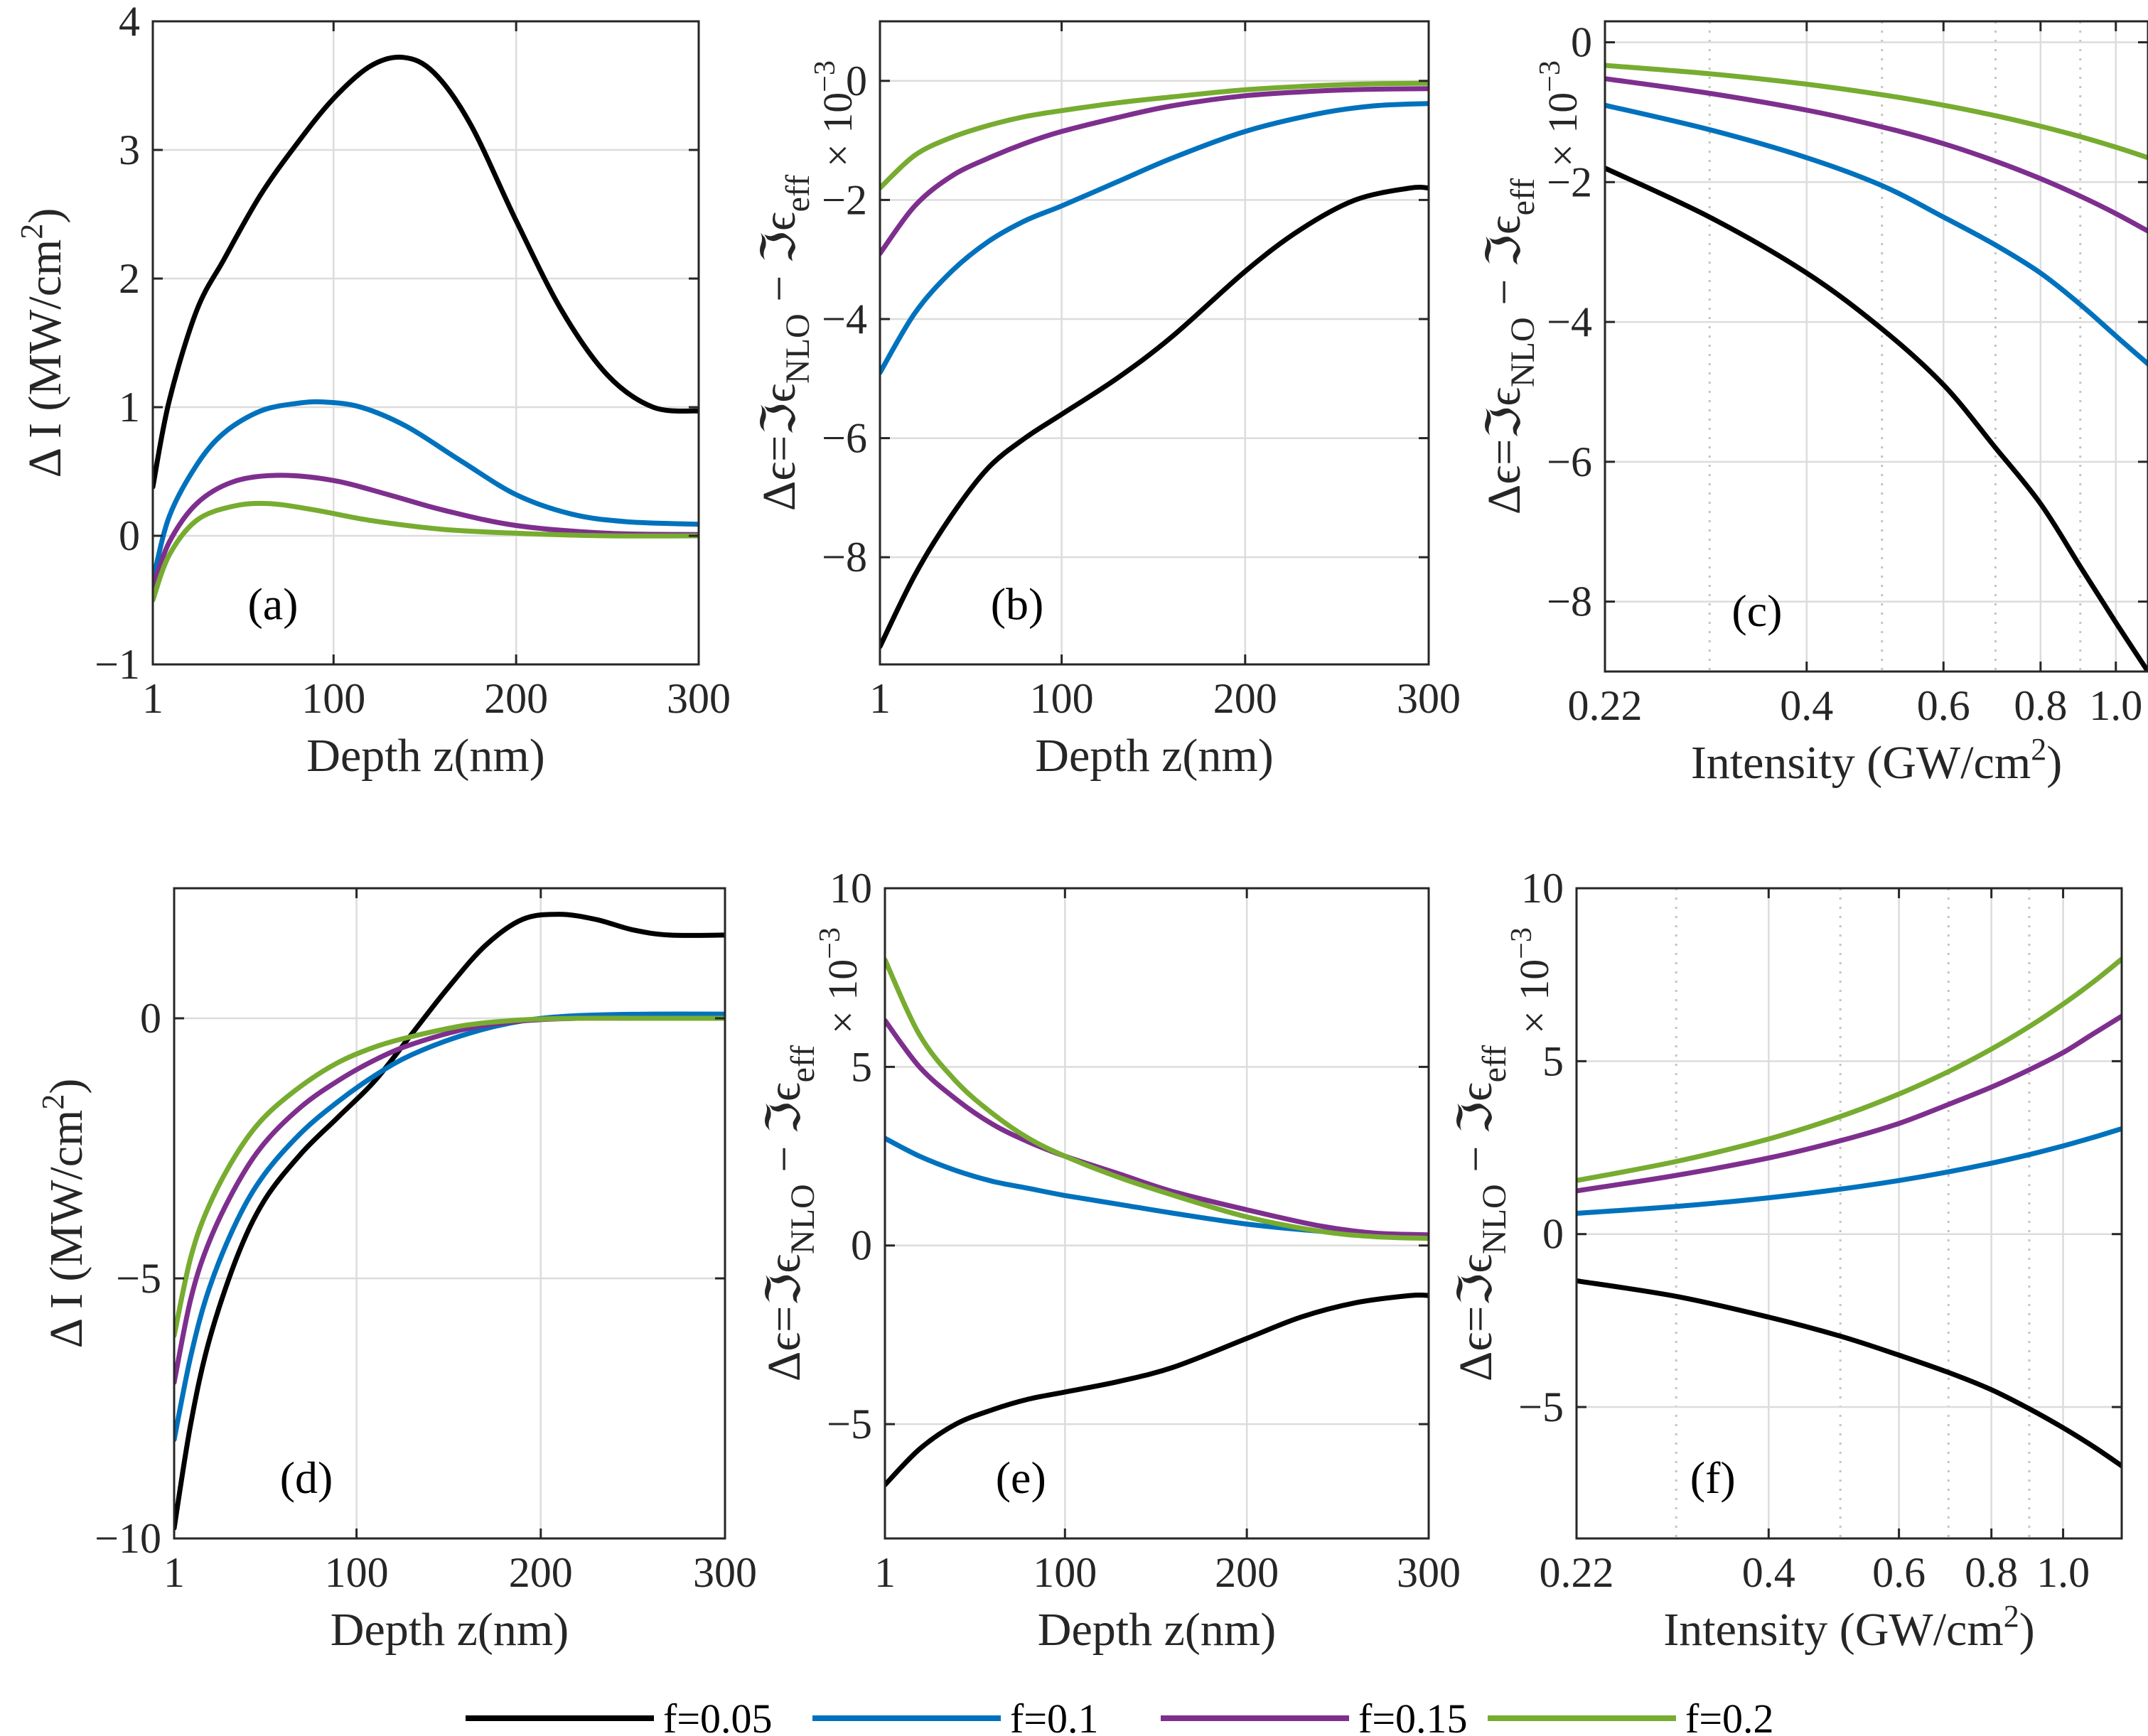  I want to click on panel-label: (b), so click(1017, 604).